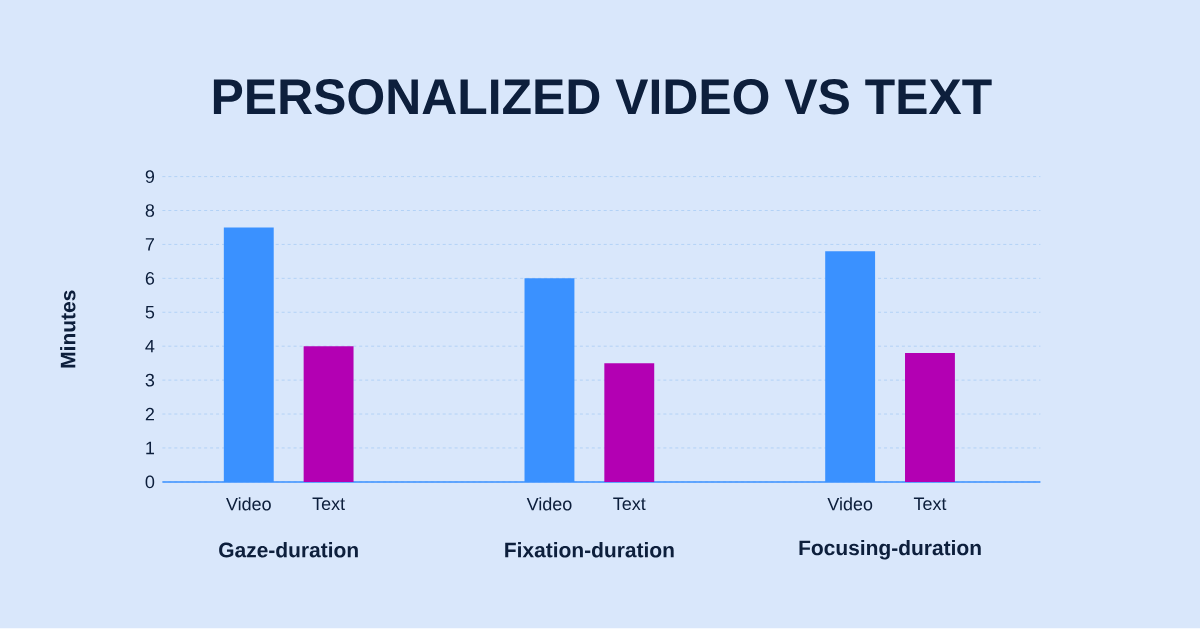 This screenshot has width=1200, height=629. I want to click on series-label: Video, so click(248, 504).